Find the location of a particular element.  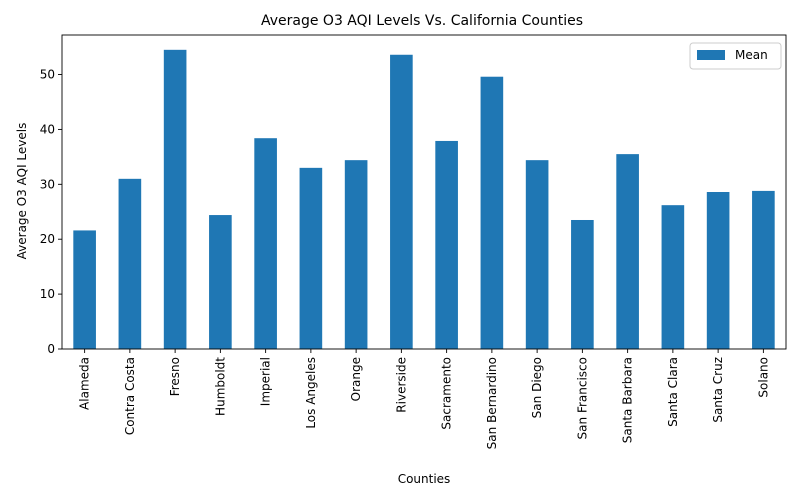

y-tick-label: 50 is located at coordinates (47, 75).